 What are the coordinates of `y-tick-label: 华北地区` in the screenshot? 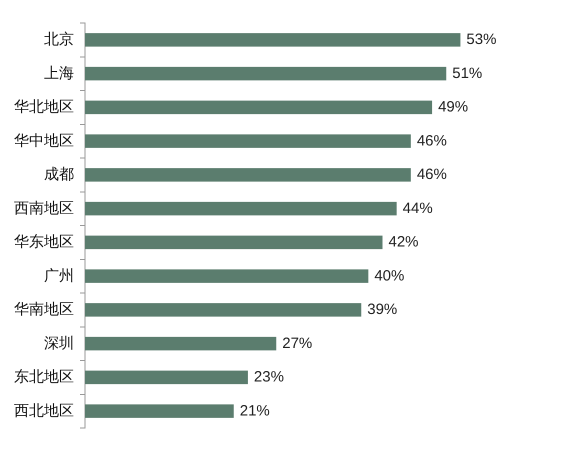 It's located at (44, 107).